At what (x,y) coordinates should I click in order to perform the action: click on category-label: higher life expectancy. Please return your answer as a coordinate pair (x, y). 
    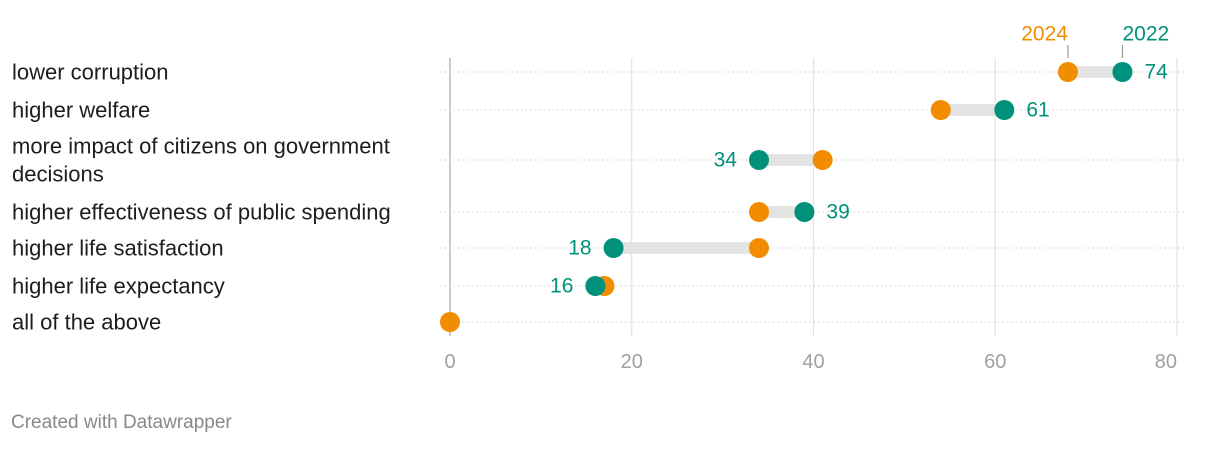
    Looking at the image, I should click on (118, 286).